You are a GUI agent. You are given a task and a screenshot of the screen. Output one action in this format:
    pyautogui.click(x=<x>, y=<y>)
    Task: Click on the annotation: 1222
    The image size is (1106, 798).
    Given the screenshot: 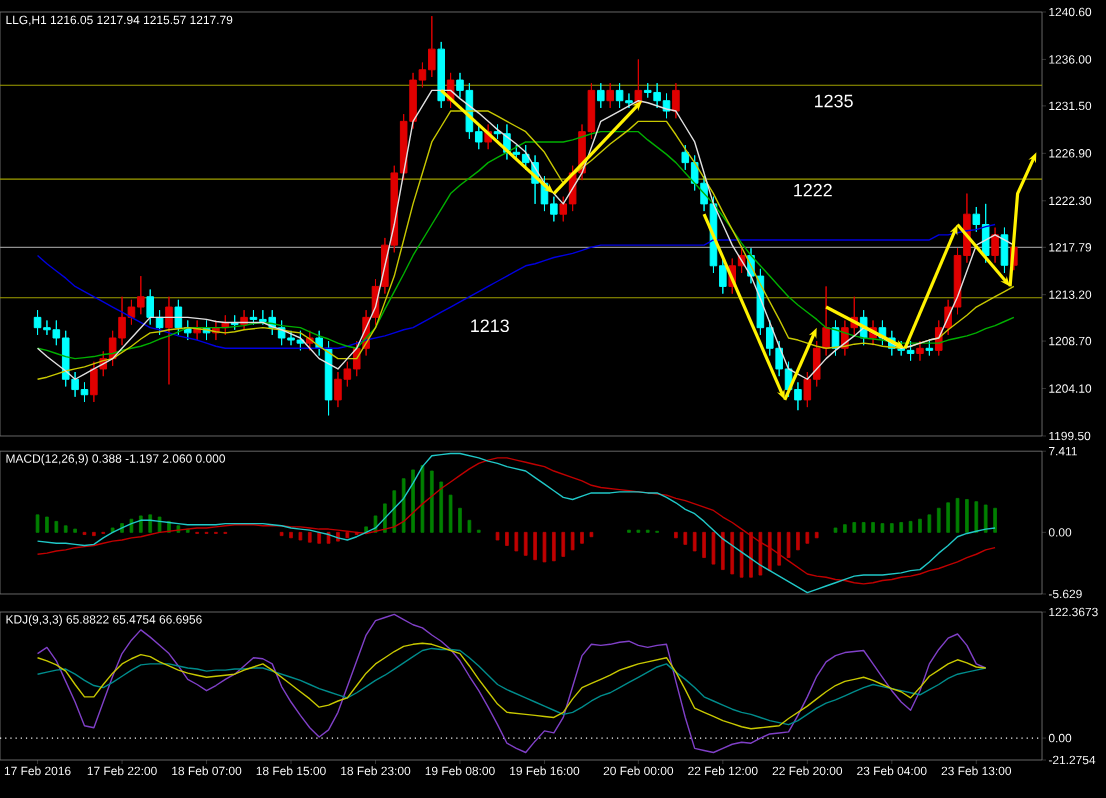 What is the action you would take?
    pyautogui.click(x=813, y=190)
    